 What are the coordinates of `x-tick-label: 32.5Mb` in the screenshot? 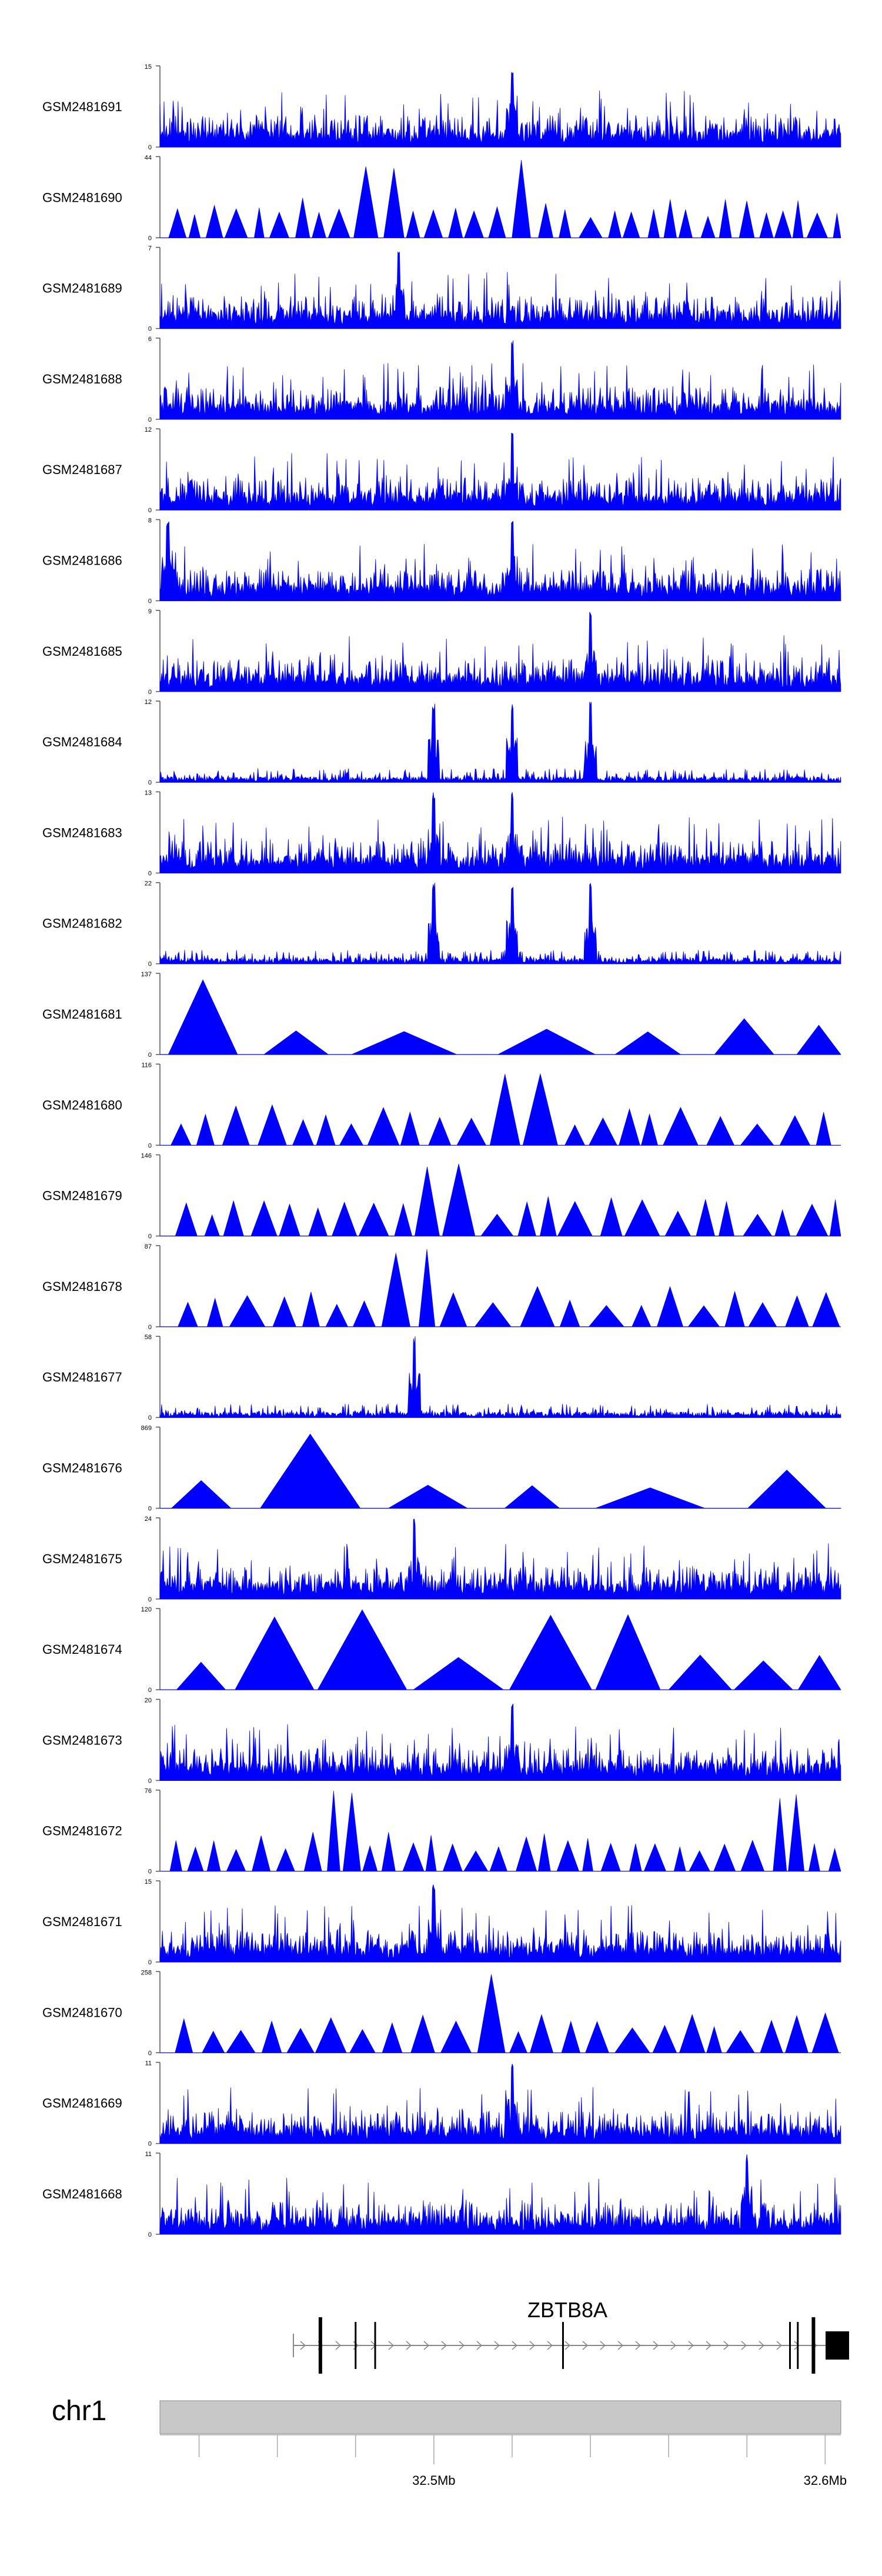 It's located at (433, 2480).